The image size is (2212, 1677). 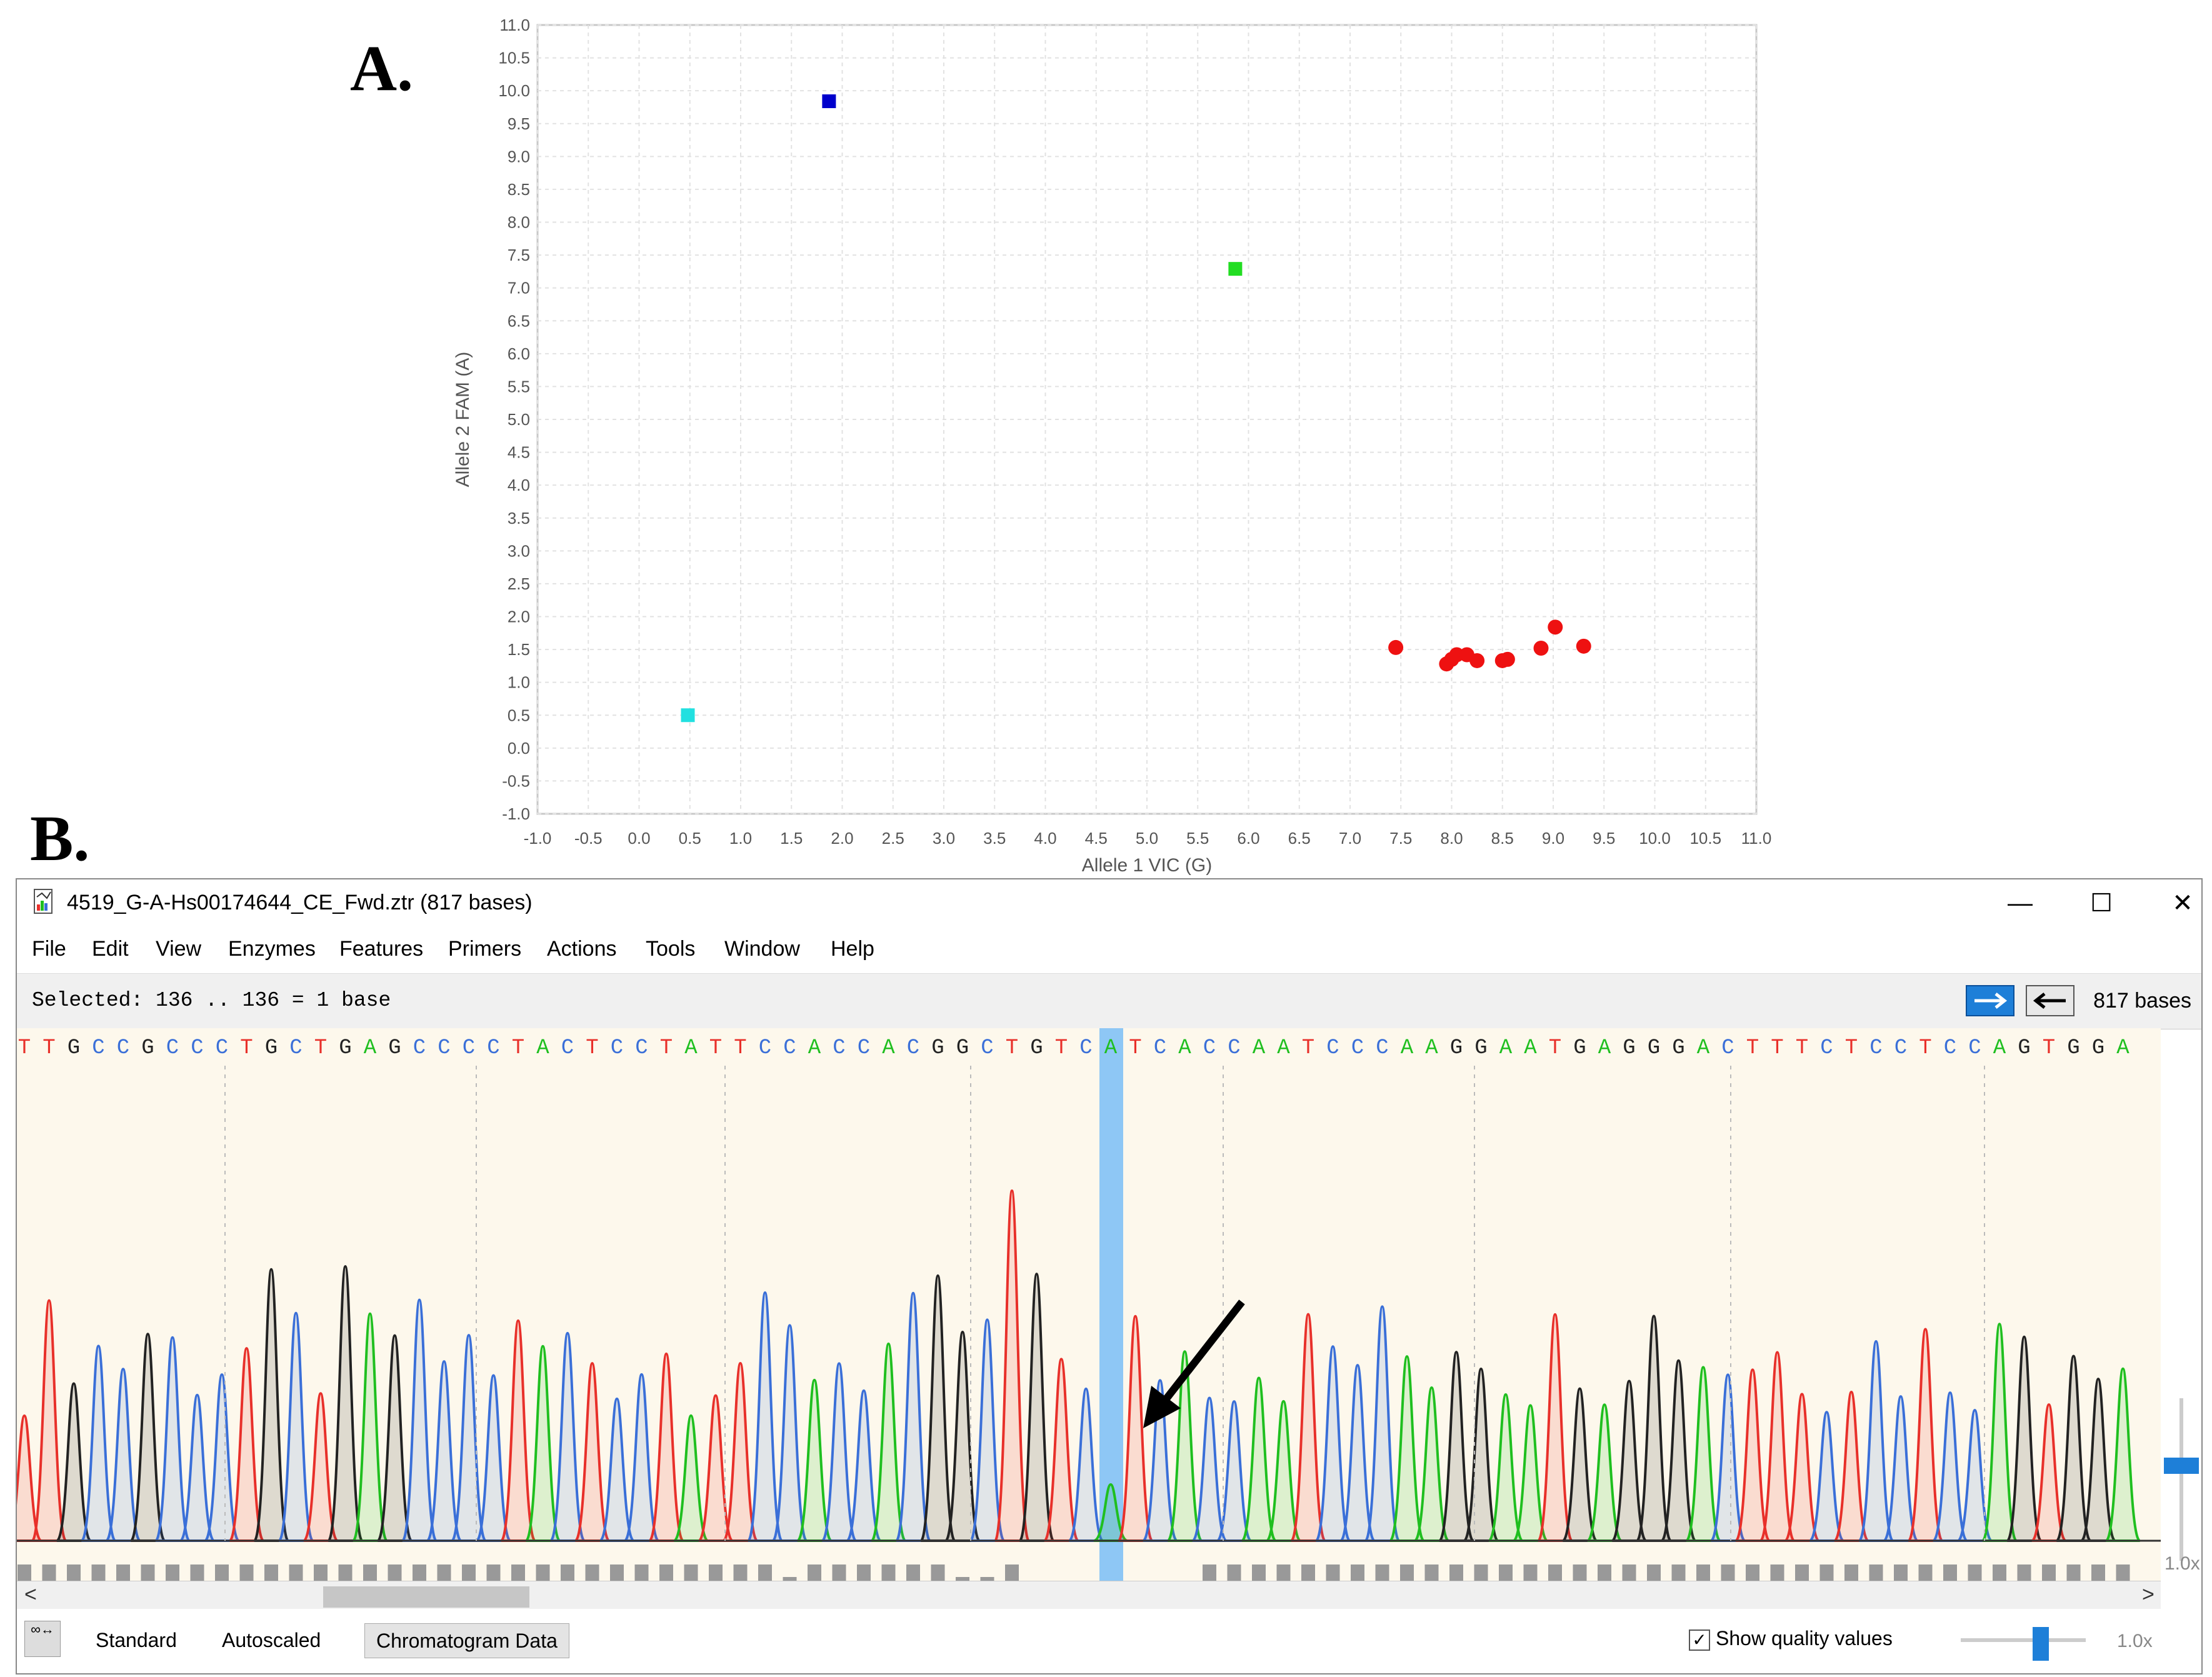 What do you see at coordinates (2181, 1479) in the screenshot?
I see `vertical-zoom-slider` at bounding box center [2181, 1479].